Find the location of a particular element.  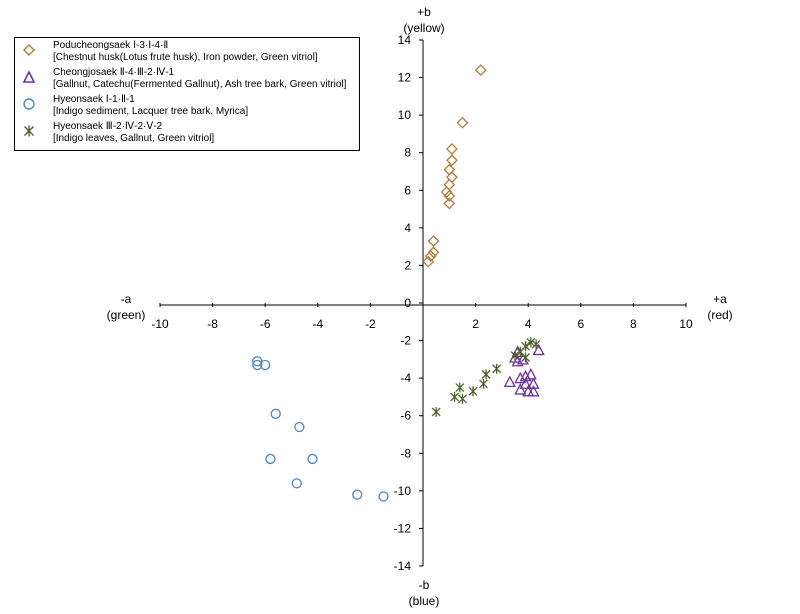

y-tick-label: 12 is located at coordinates (405, 78).